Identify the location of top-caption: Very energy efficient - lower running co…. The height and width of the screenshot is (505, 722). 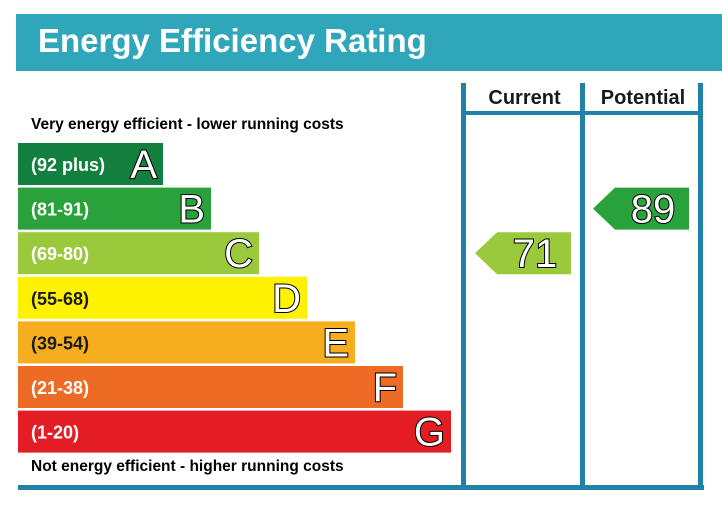
(187, 124).